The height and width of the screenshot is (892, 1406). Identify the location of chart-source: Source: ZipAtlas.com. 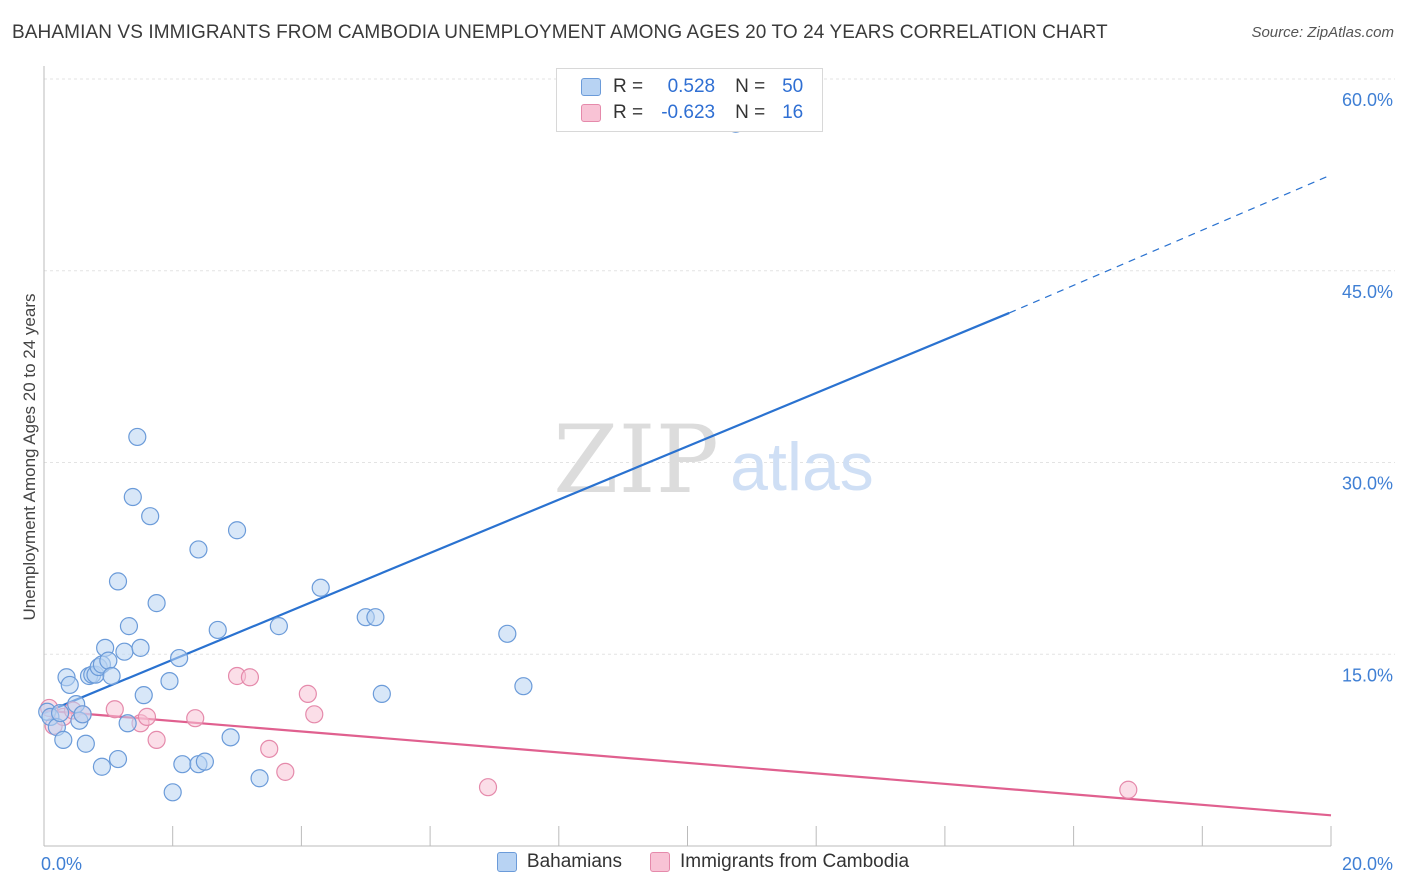
(1322, 32).